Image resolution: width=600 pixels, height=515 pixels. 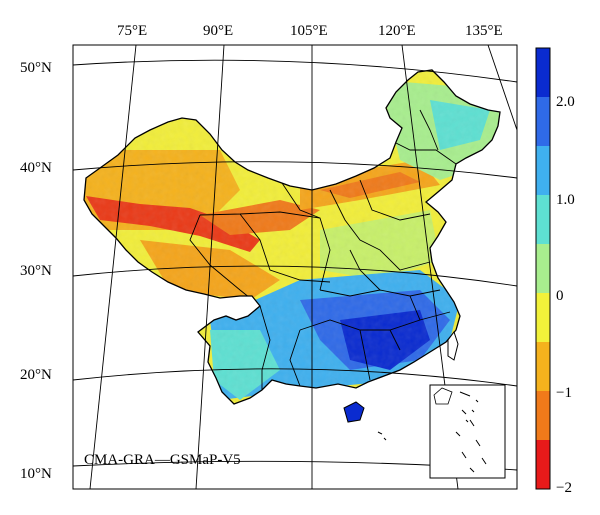 What do you see at coordinates (565, 102) in the screenshot?
I see `colorbar-label-2: 2.0` at bounding box center [565, 102].